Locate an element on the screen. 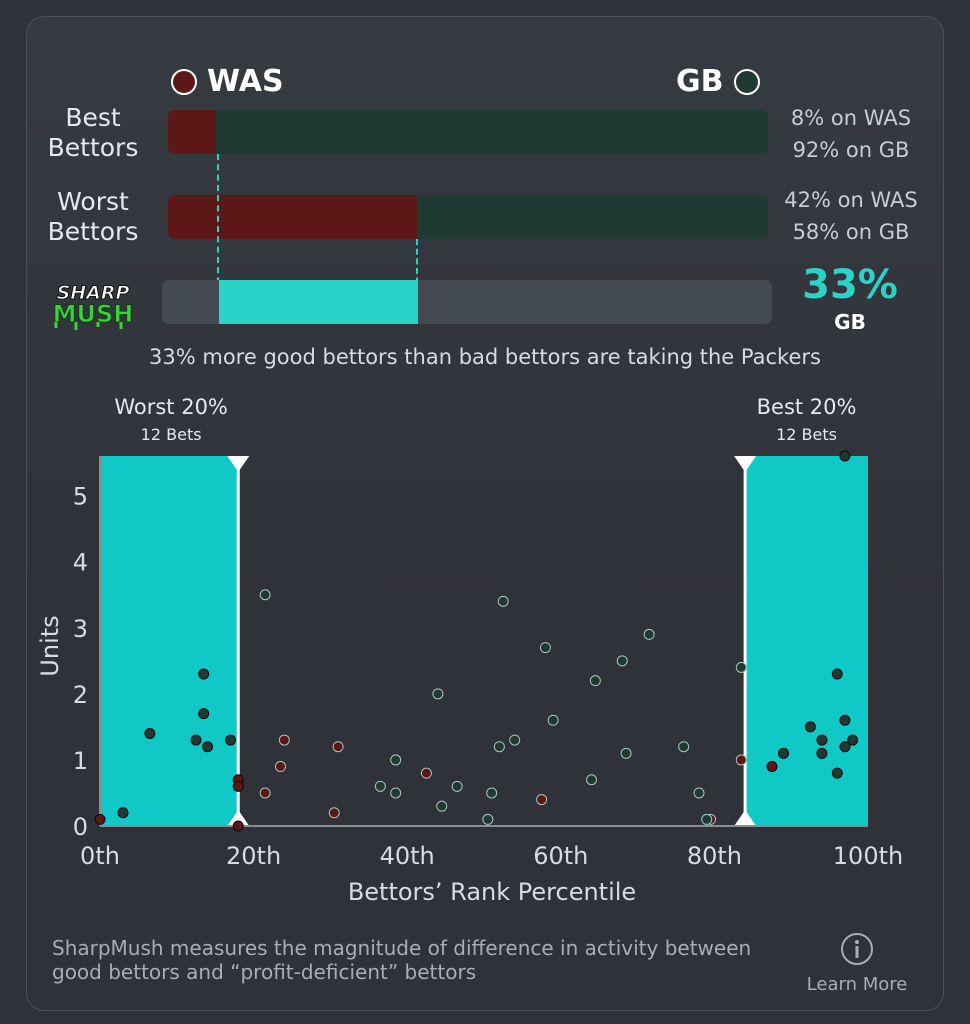 The height and width of the screenshot is (1024, 970). y-tick-label: 3 is located at coordinates (80, 629).